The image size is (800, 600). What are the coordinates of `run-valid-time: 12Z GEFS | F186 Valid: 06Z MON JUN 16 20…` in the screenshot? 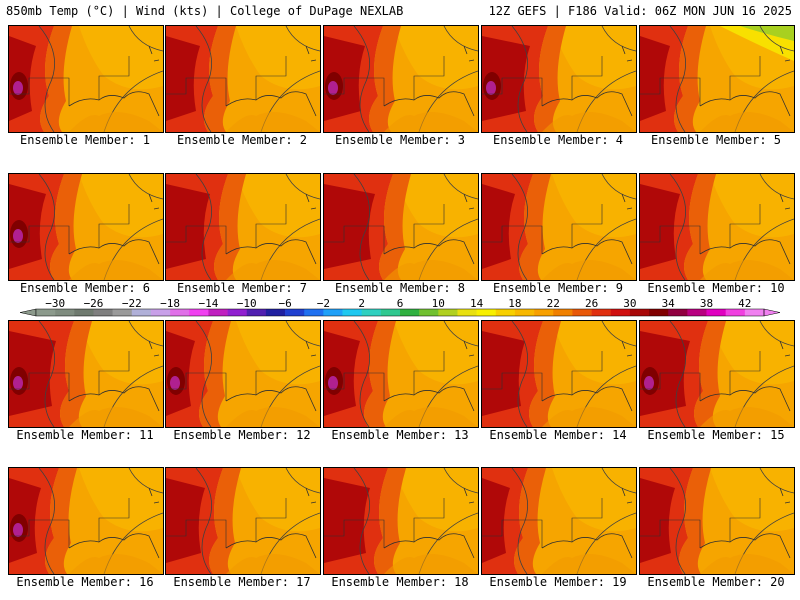 It's located at (640, 11).